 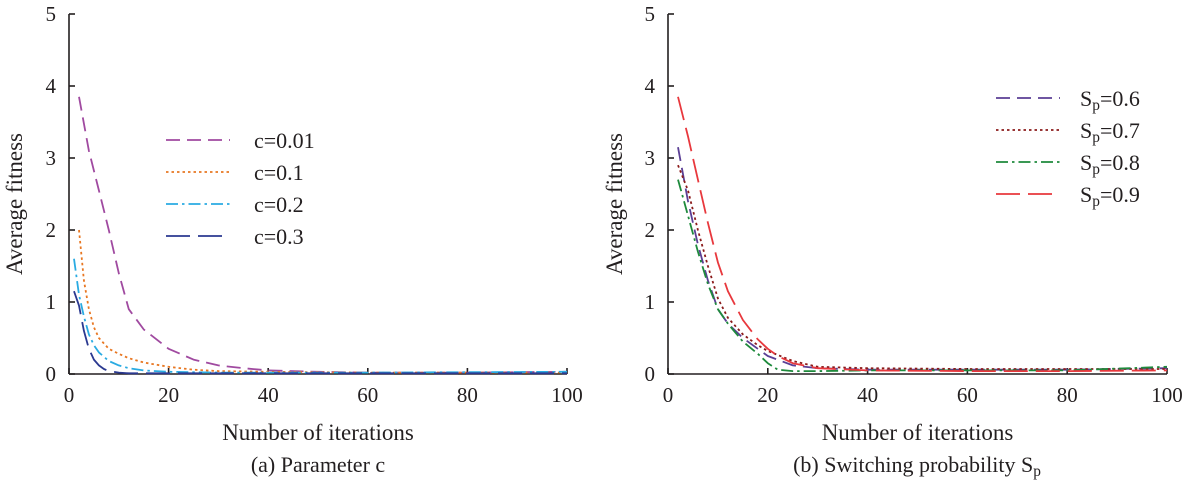 I want to click on legend-label: Sp=0.8, so click(x=1110, y=164).